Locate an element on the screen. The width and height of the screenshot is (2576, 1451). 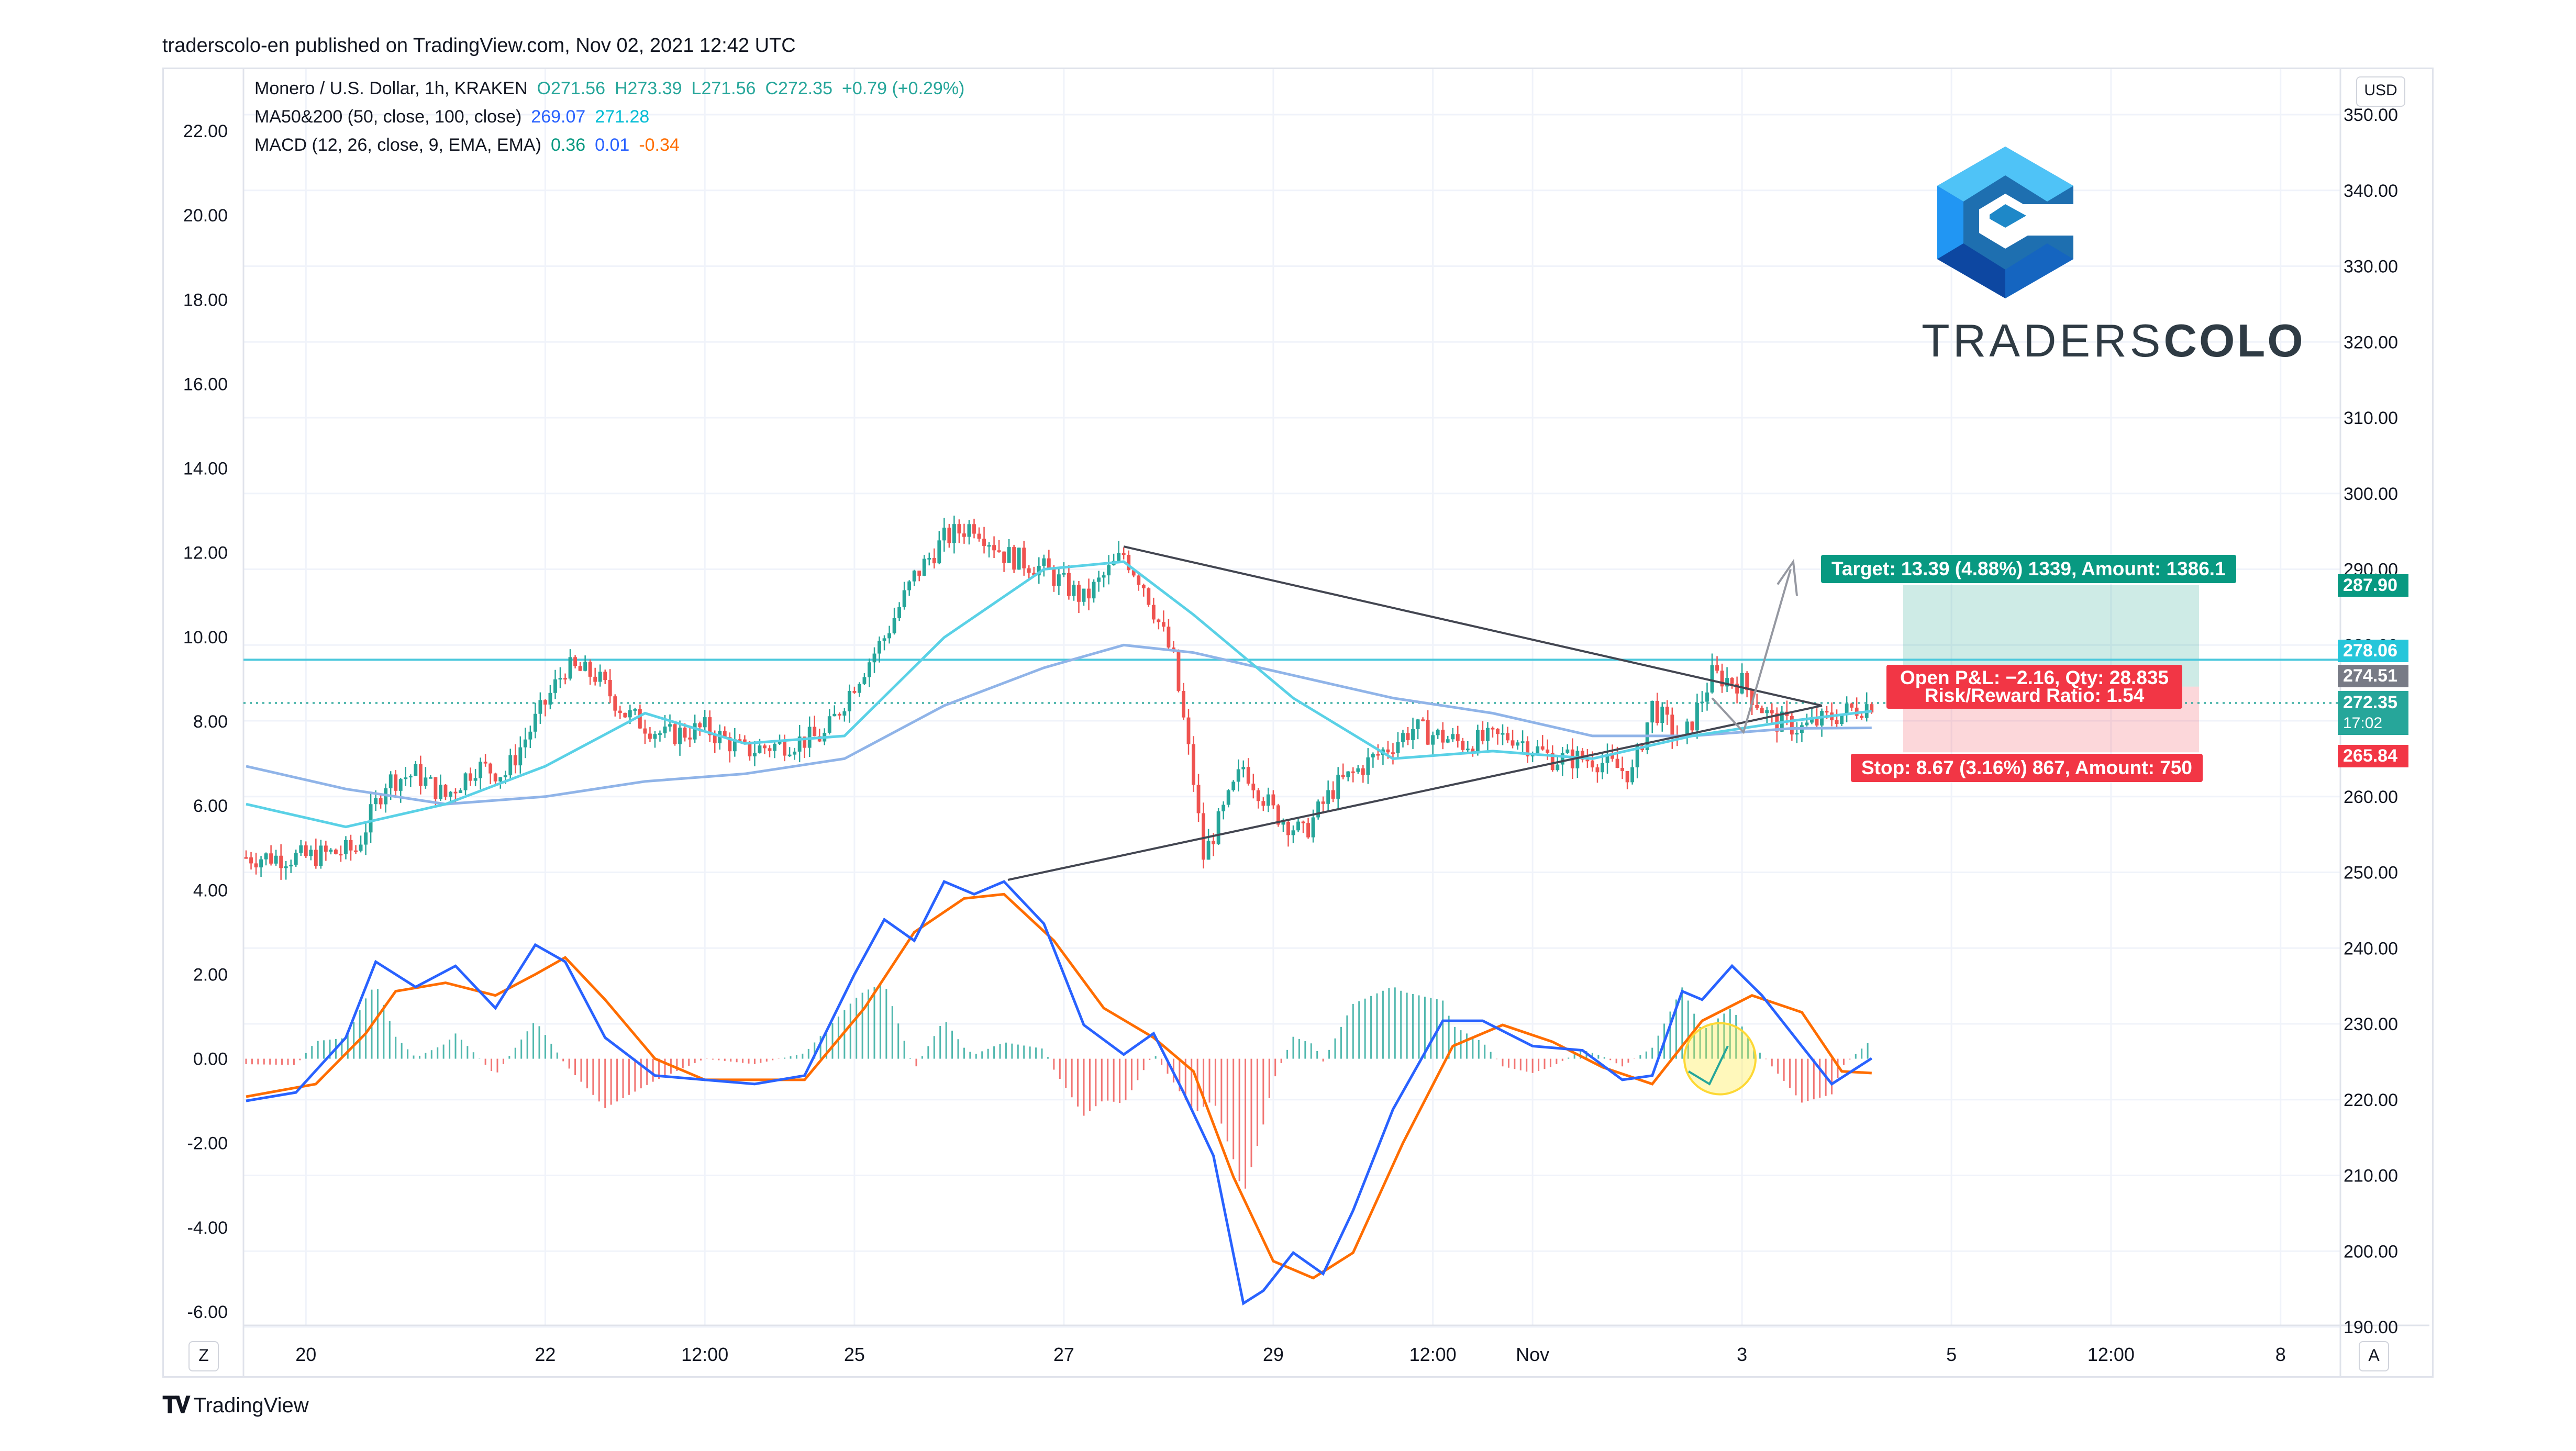
traderscolo-logo-icon is located at coordinates (2005, 223).